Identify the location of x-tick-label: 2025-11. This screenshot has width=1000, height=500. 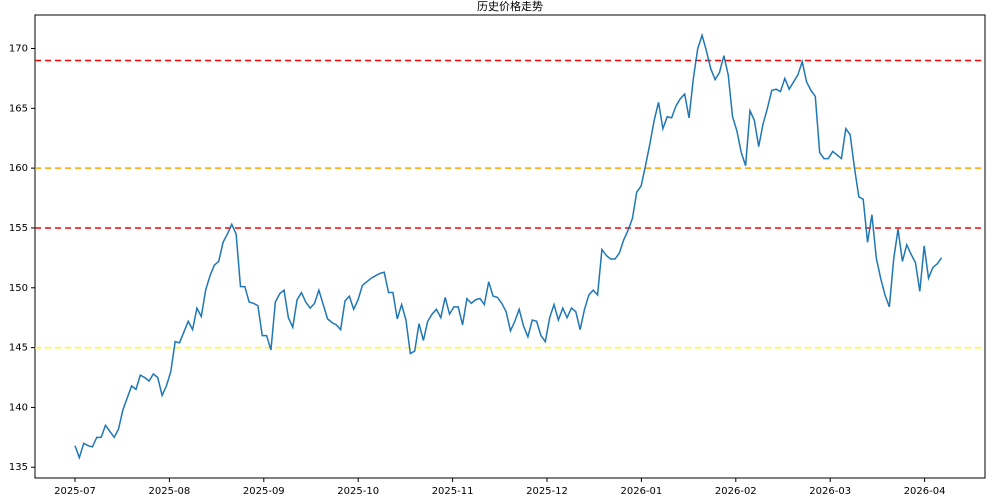
(453, 491).